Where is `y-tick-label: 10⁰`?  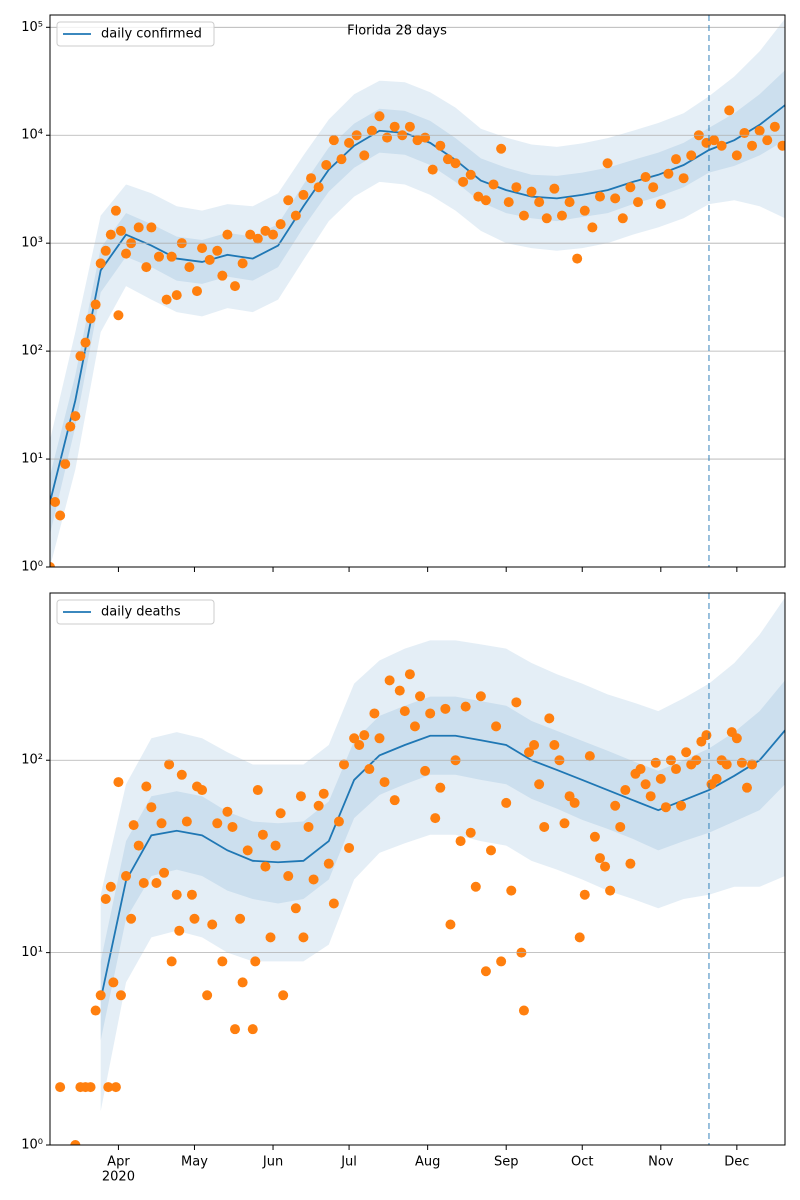
y-tick-label: 10⁰ is located at coordinates (32, 1145).